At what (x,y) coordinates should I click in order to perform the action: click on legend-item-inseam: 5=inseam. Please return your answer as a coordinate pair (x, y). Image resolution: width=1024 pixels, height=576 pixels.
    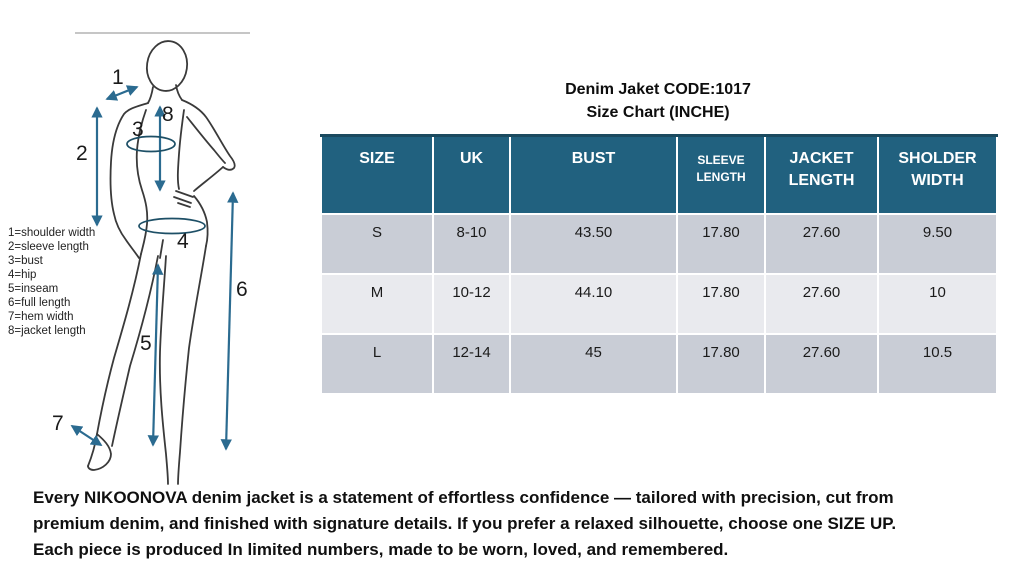
    Looking at the image, I should click on (33, 289).